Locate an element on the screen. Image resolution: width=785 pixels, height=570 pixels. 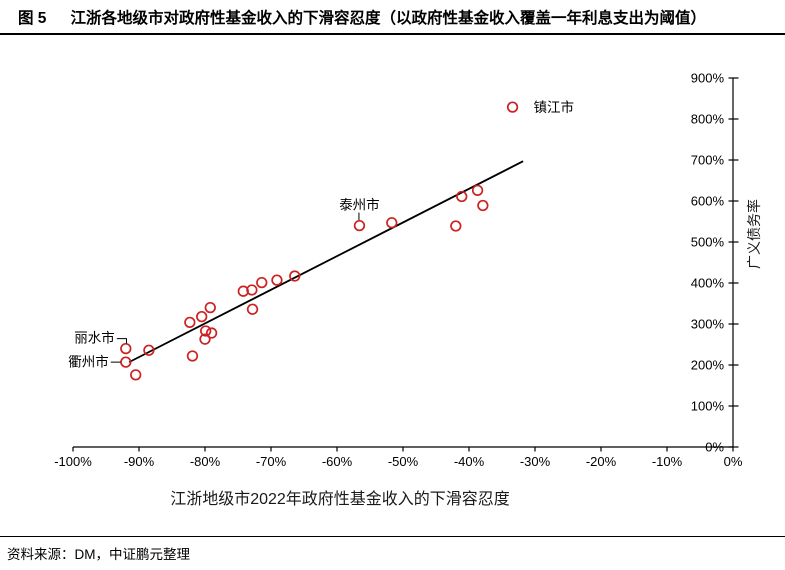
footer-divider is located at coordinates (392, 537).